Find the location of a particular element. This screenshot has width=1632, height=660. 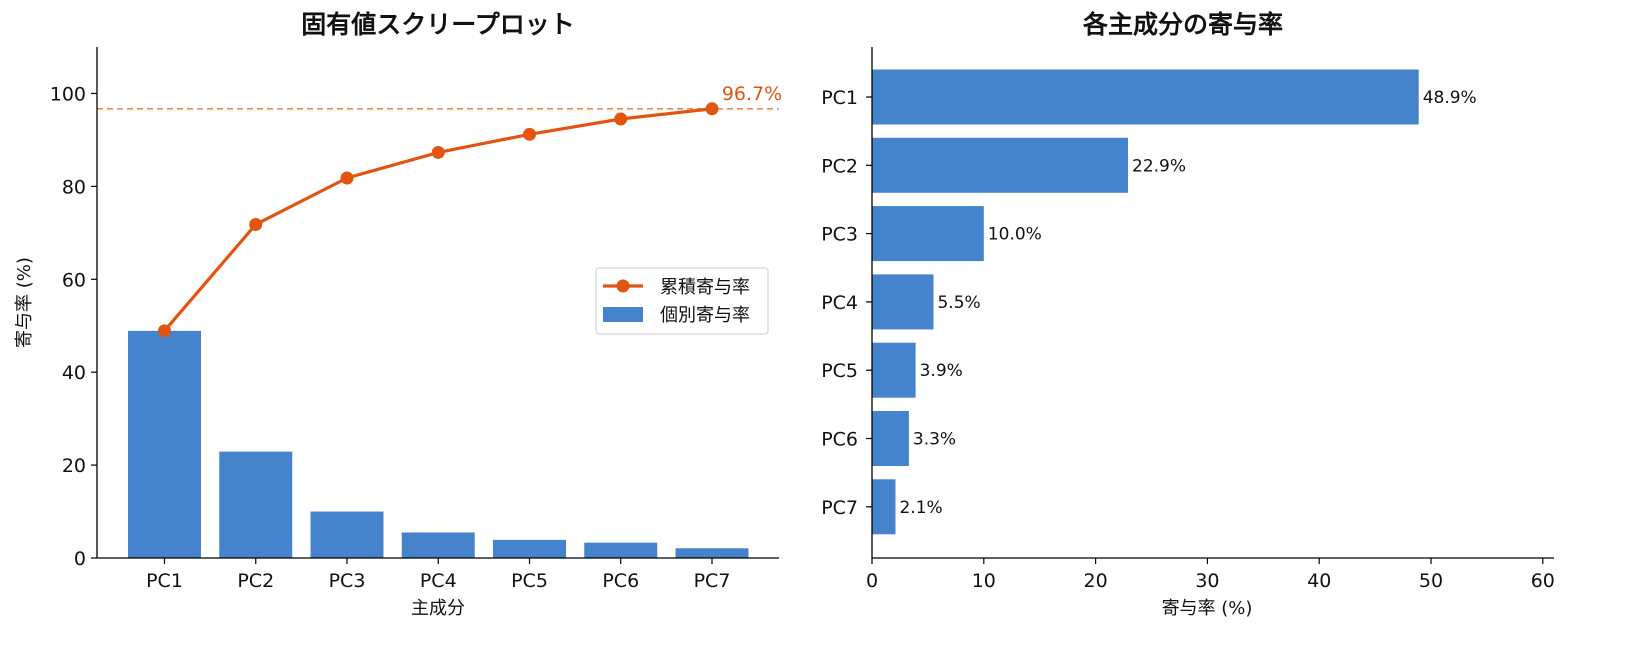

left-x-tick-label: PC4 is located at coordinates (438, 581).